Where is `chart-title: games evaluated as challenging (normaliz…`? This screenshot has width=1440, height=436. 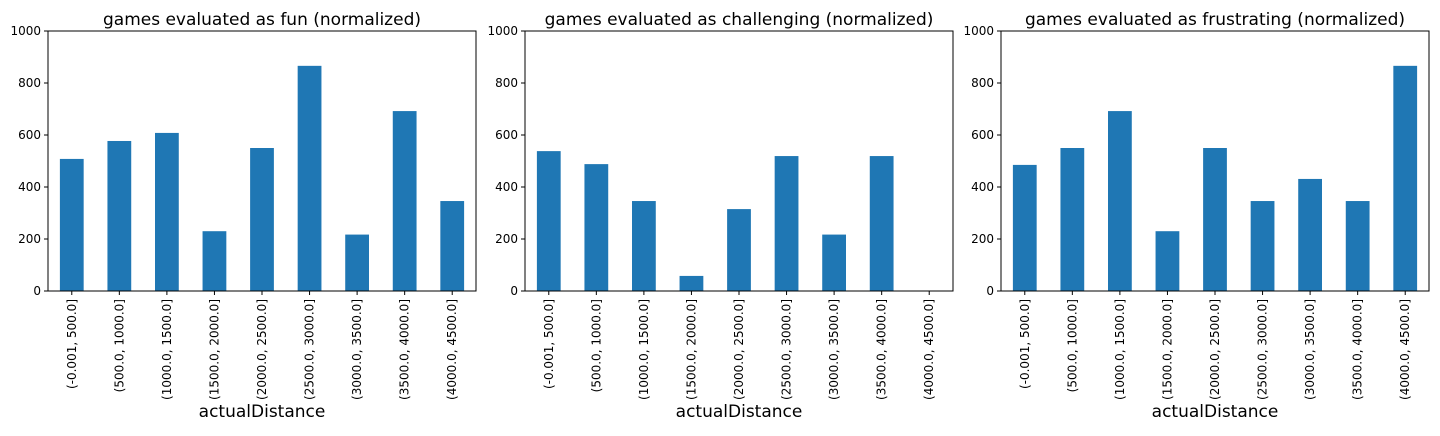
chart-title: games evaluated as challenging (normaliz… is located at coordinates (739, 20).